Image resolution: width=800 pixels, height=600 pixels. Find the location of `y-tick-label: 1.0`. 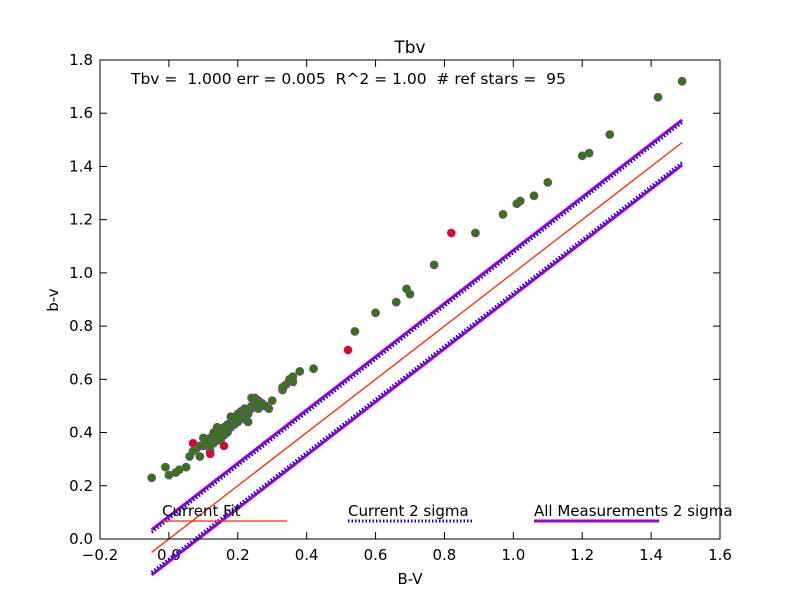

y-tick-label: 1.0 is located at coordinates (81, 273).